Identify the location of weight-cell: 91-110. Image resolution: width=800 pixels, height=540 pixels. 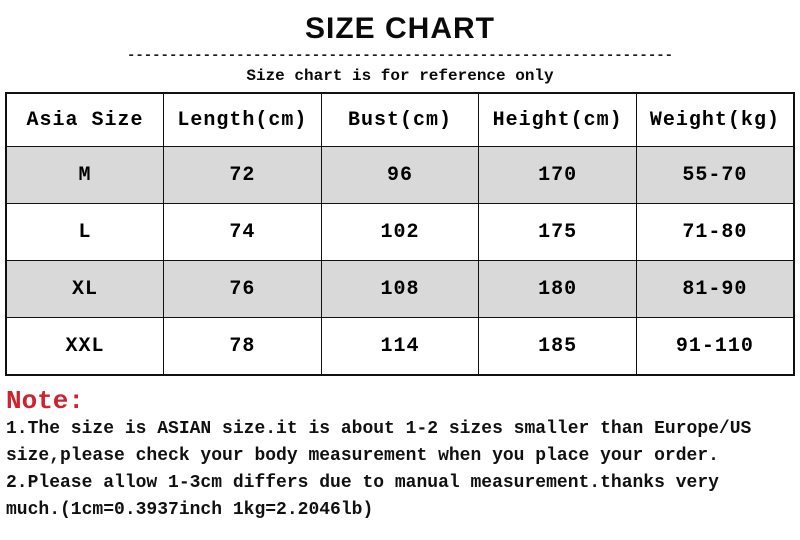
(715, 346).